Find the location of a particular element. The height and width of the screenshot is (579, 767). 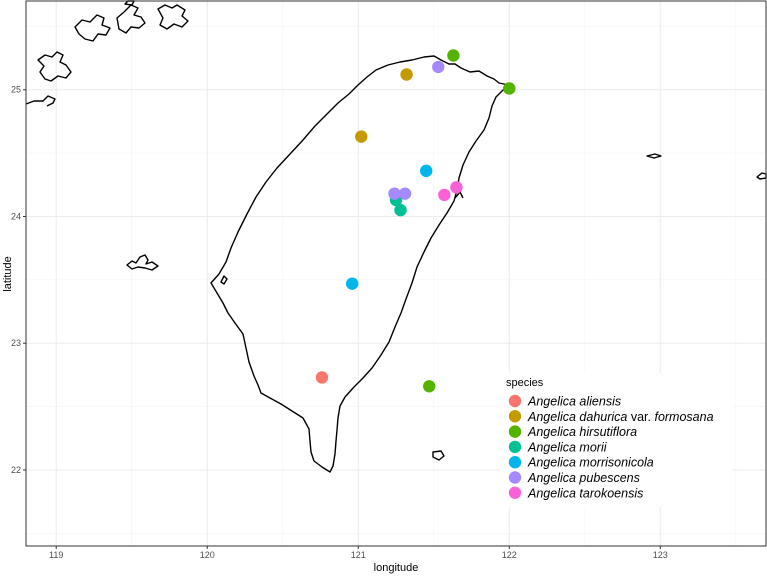

fujian-island-e is located at coordinates (173, 17).